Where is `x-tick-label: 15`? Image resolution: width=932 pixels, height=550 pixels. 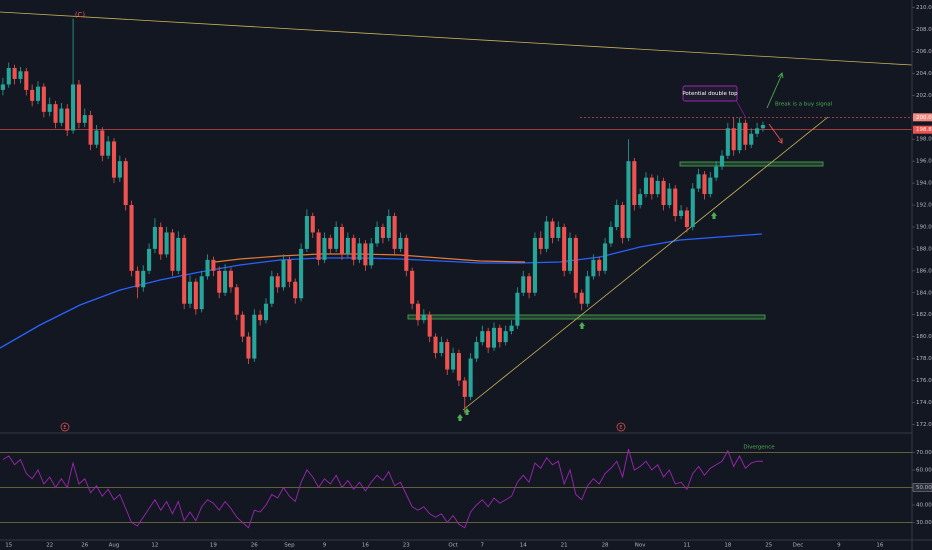 x-tick-label: 15 is located at coordinates (8, 546).